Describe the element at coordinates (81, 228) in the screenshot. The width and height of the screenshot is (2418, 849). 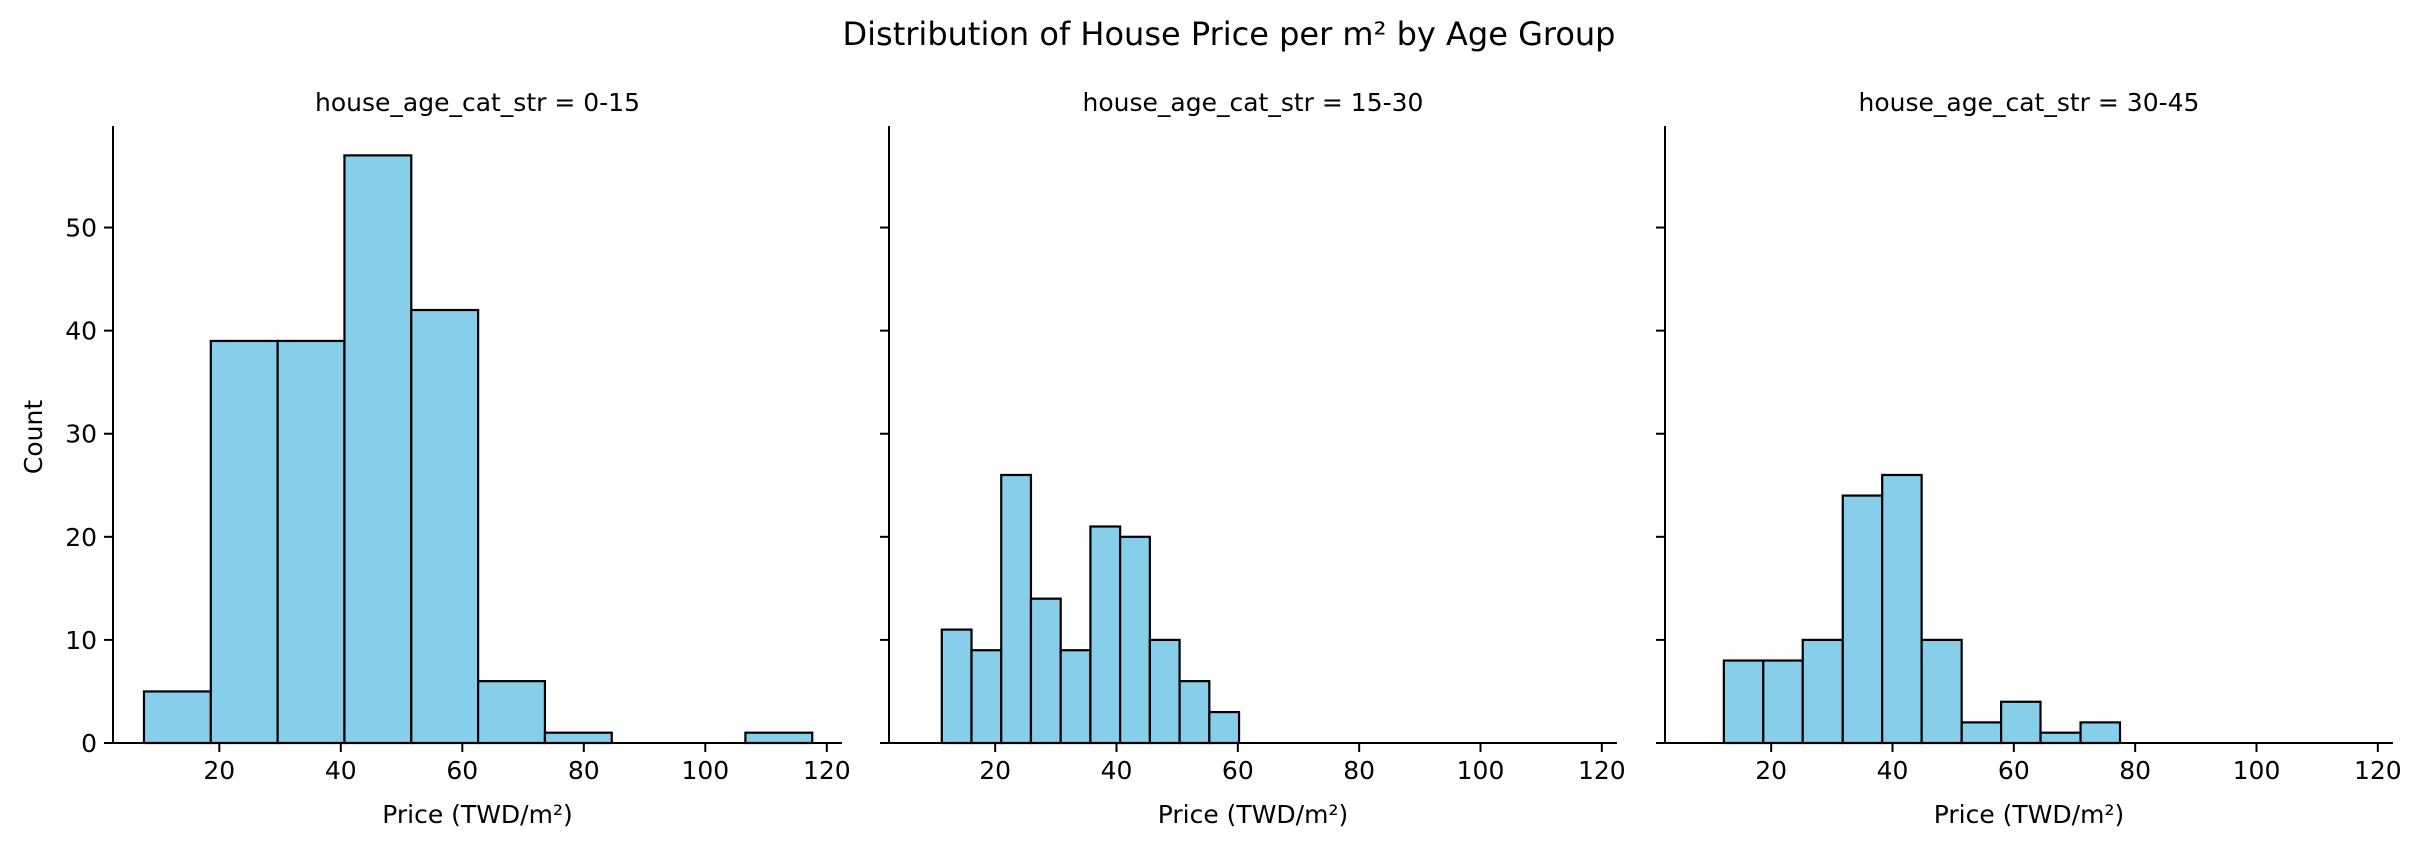
I see `y-tick-label: 50` at that location.